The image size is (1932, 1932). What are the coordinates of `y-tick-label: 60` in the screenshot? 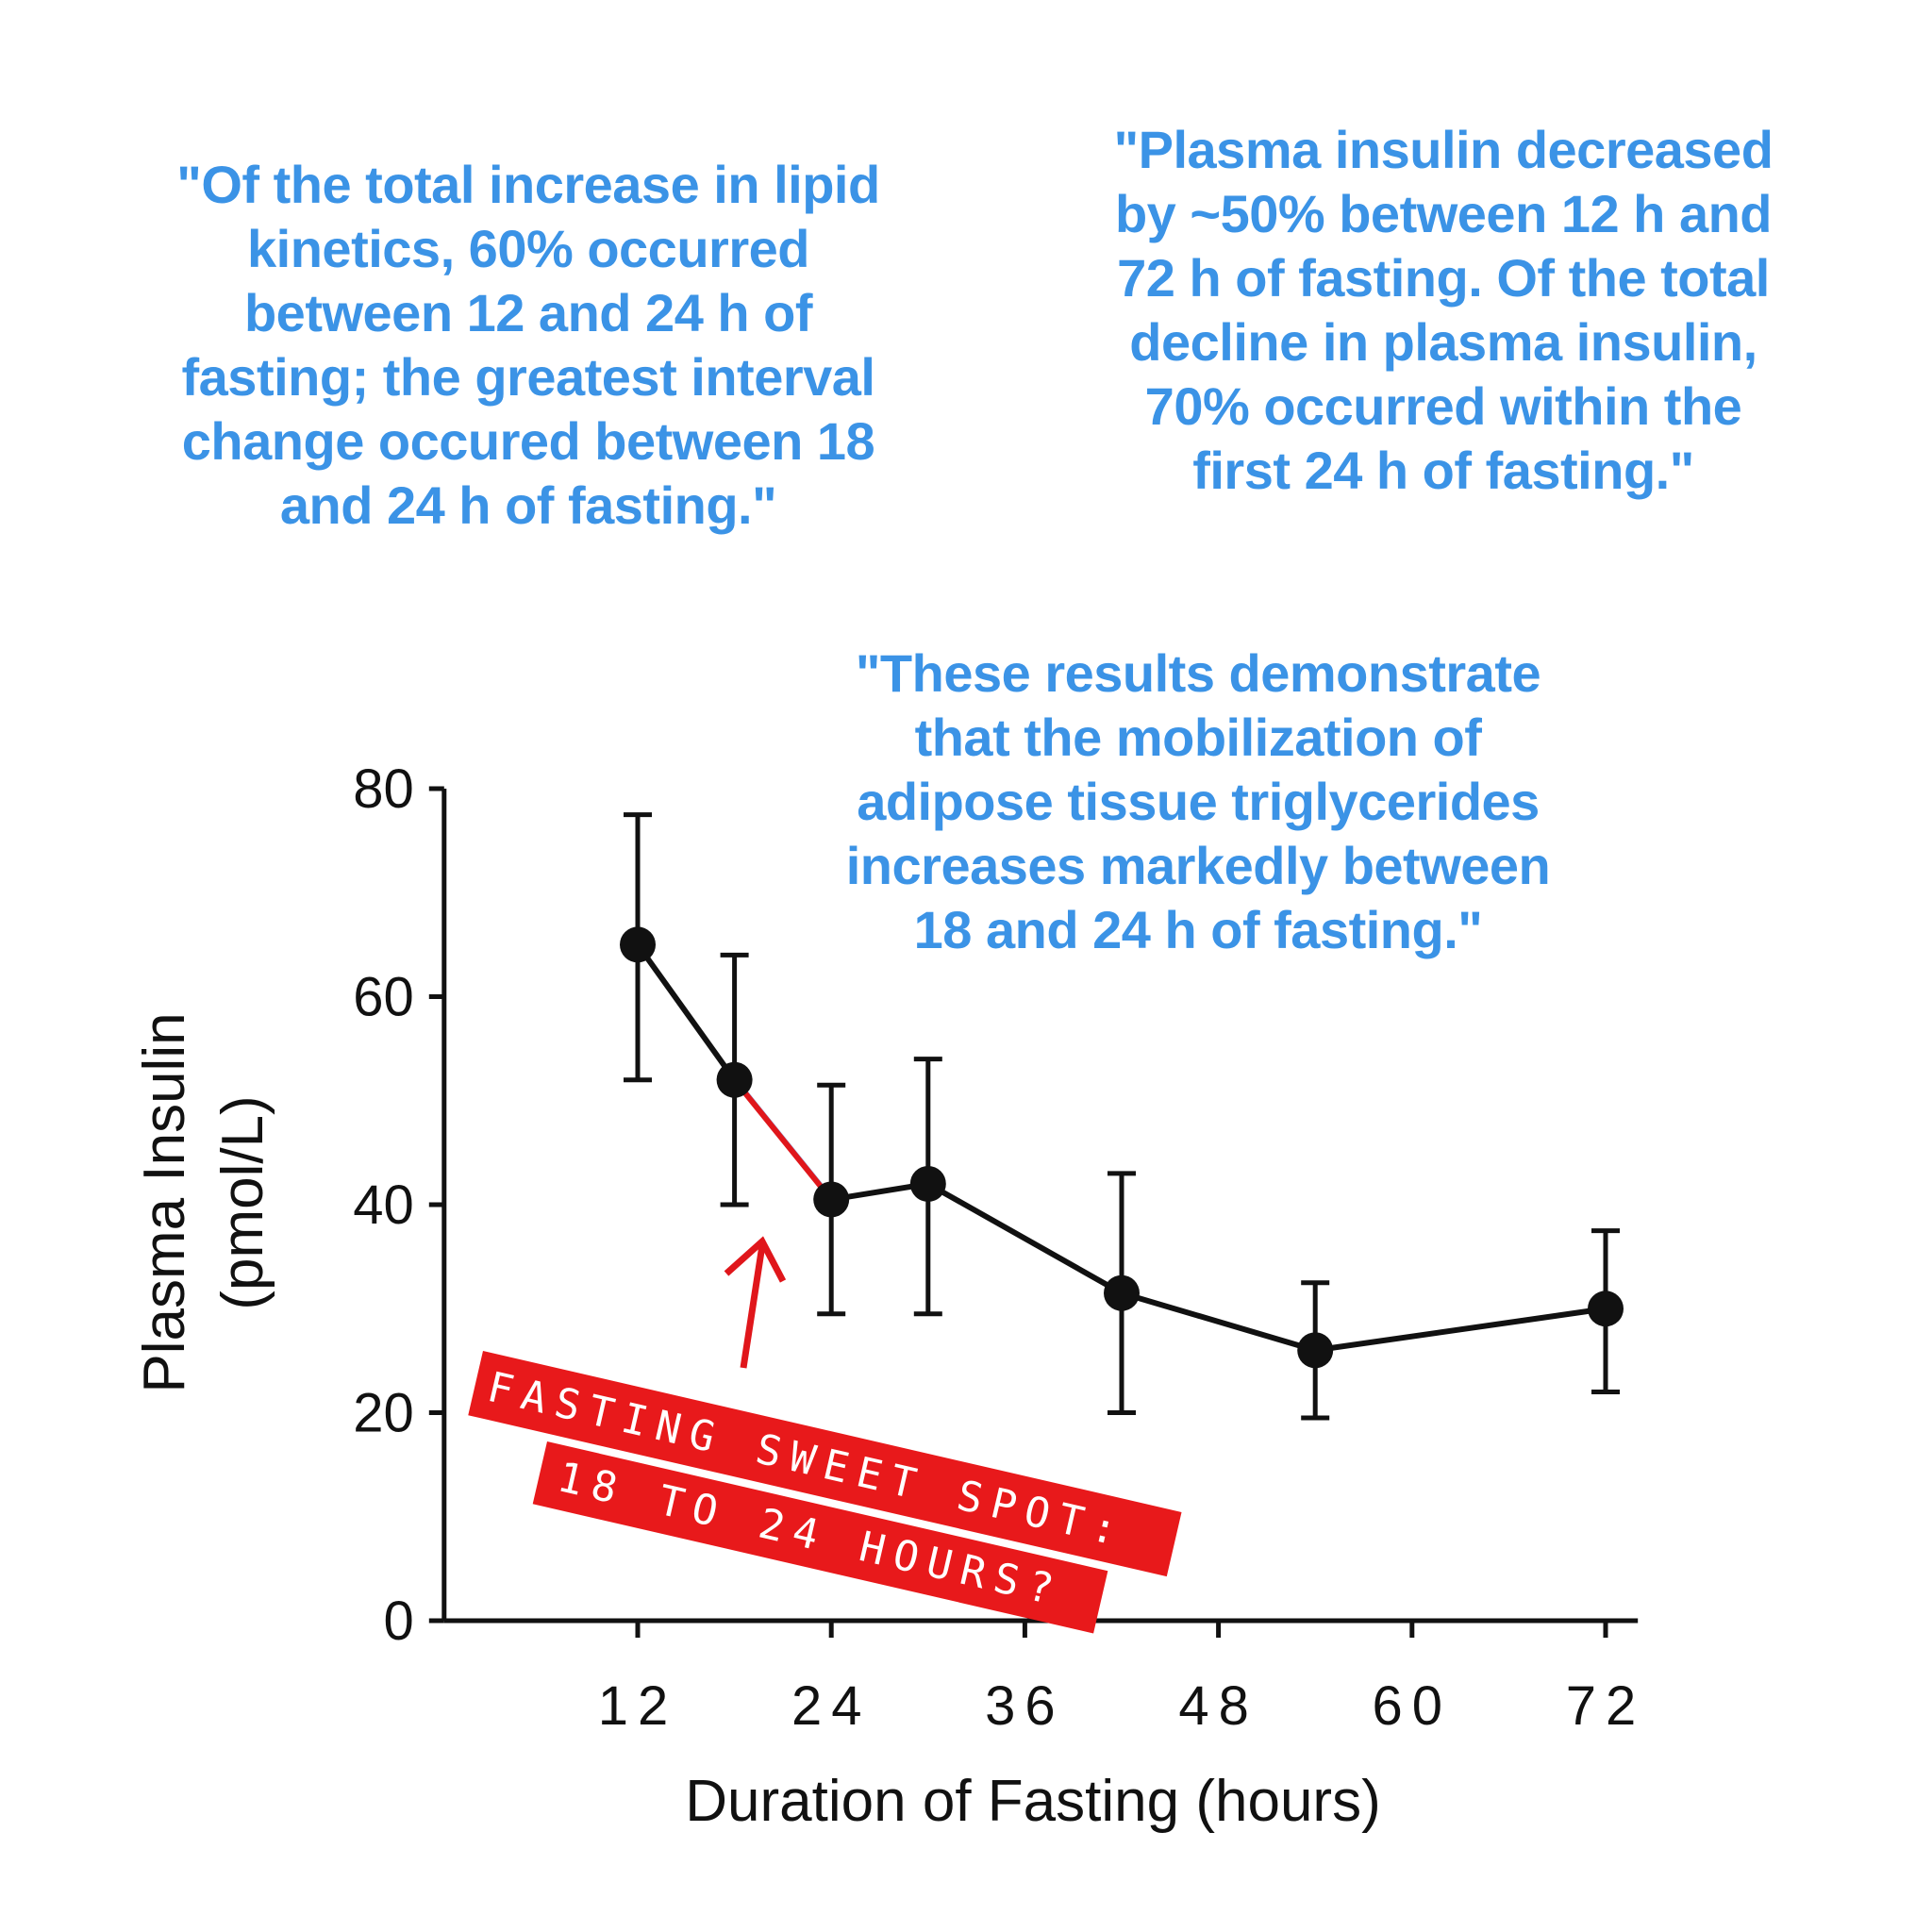 It's located at (383, 998).